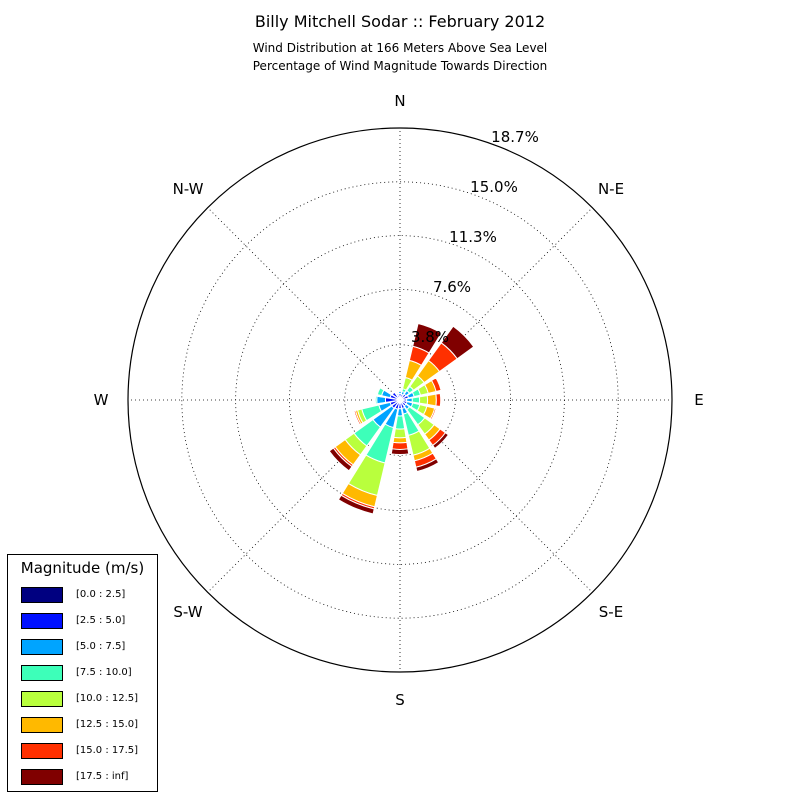 The width and height of the screenshot is (800, 800). Describe the element at coordinates (397, 394) in the screenshot. I see `wedge-dir-337.5-bin-3` at that location.